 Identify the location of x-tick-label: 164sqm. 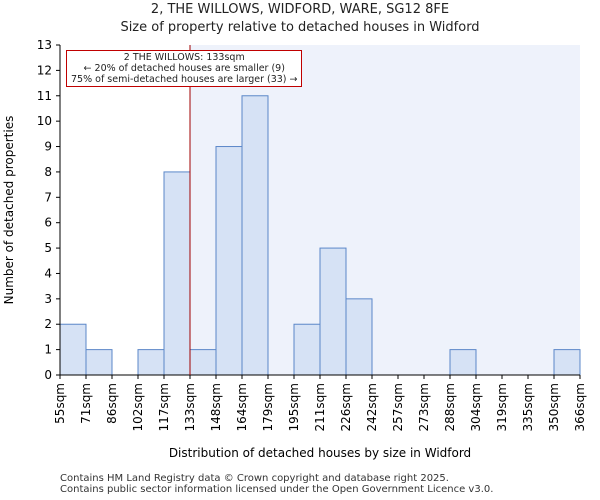
(242, 407).